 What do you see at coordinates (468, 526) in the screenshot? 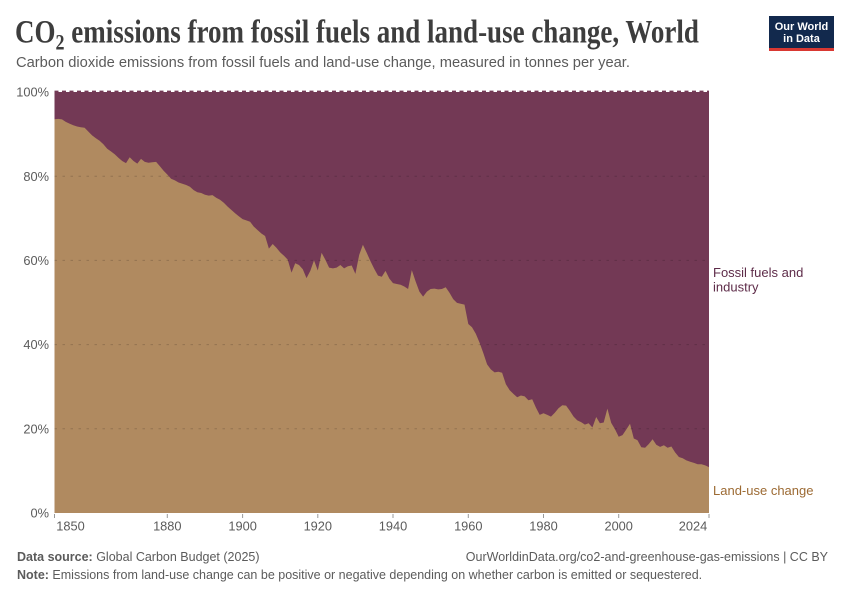
I see `svg-text: 1960` at bounding box center [468, 526].